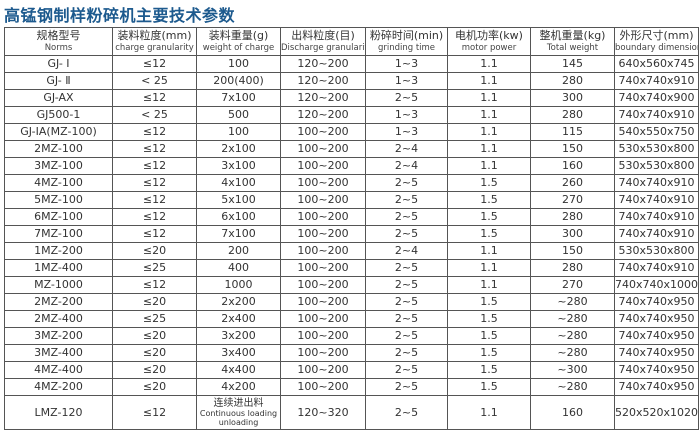 This screenshot has width=700, height=435. What do you see at coordinates (572, 183) in the screenshot?
I see `cell: 260` at bounding box center [572, 183].